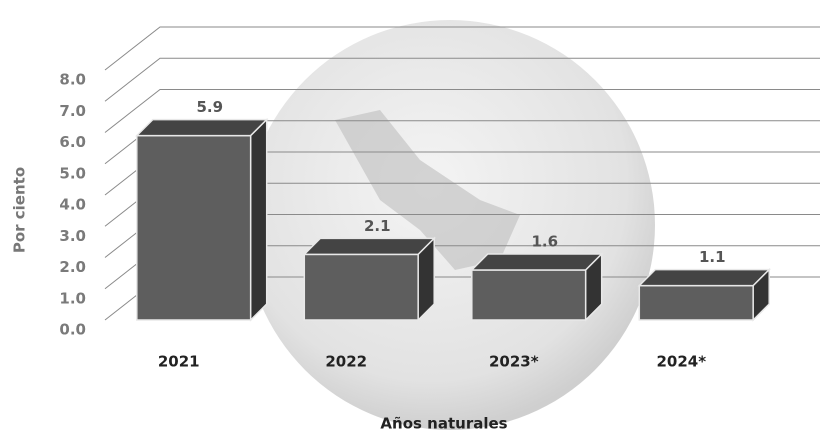 The width and height of the screenshot is (820, 434). What do you see at coordinates (72, 173) in the screenshot?
I see `y-tick-label: 5.0` at bounding box center [72, 173].